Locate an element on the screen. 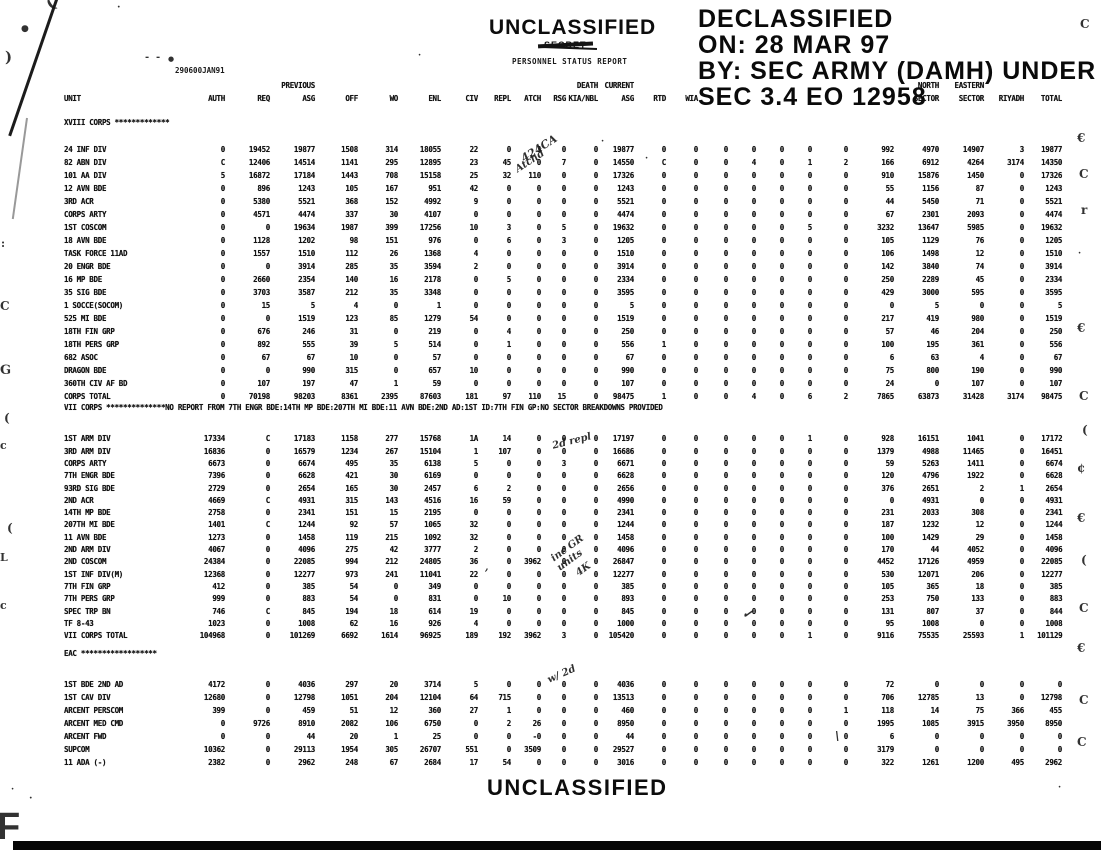 The width and height of the screenshot is (1101, 850). value-cell: 595 is located at coordinates (977, 292).